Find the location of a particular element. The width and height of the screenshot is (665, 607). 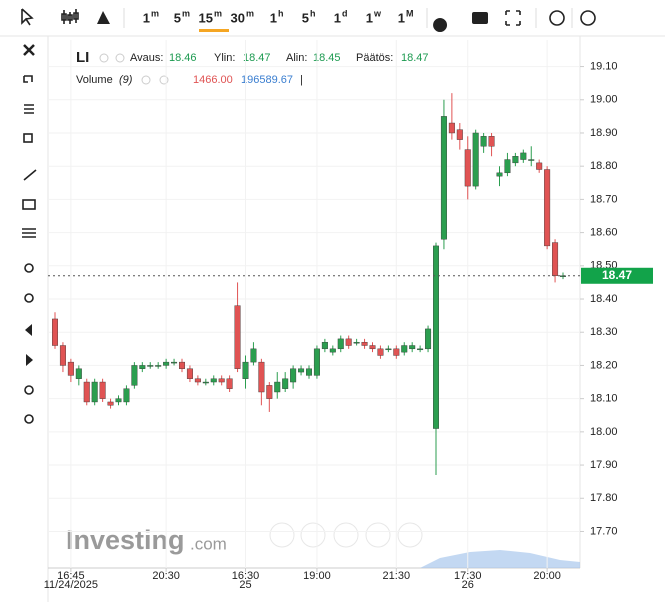

volume-average-area is located at coordinates (500, 559).